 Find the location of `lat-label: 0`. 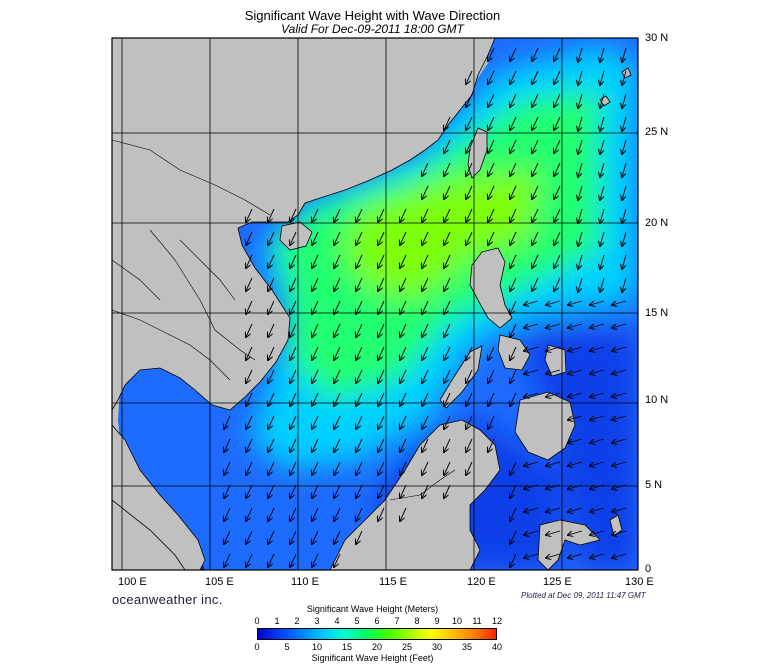

lat-label: 0 is located at coordinates (648, 569).